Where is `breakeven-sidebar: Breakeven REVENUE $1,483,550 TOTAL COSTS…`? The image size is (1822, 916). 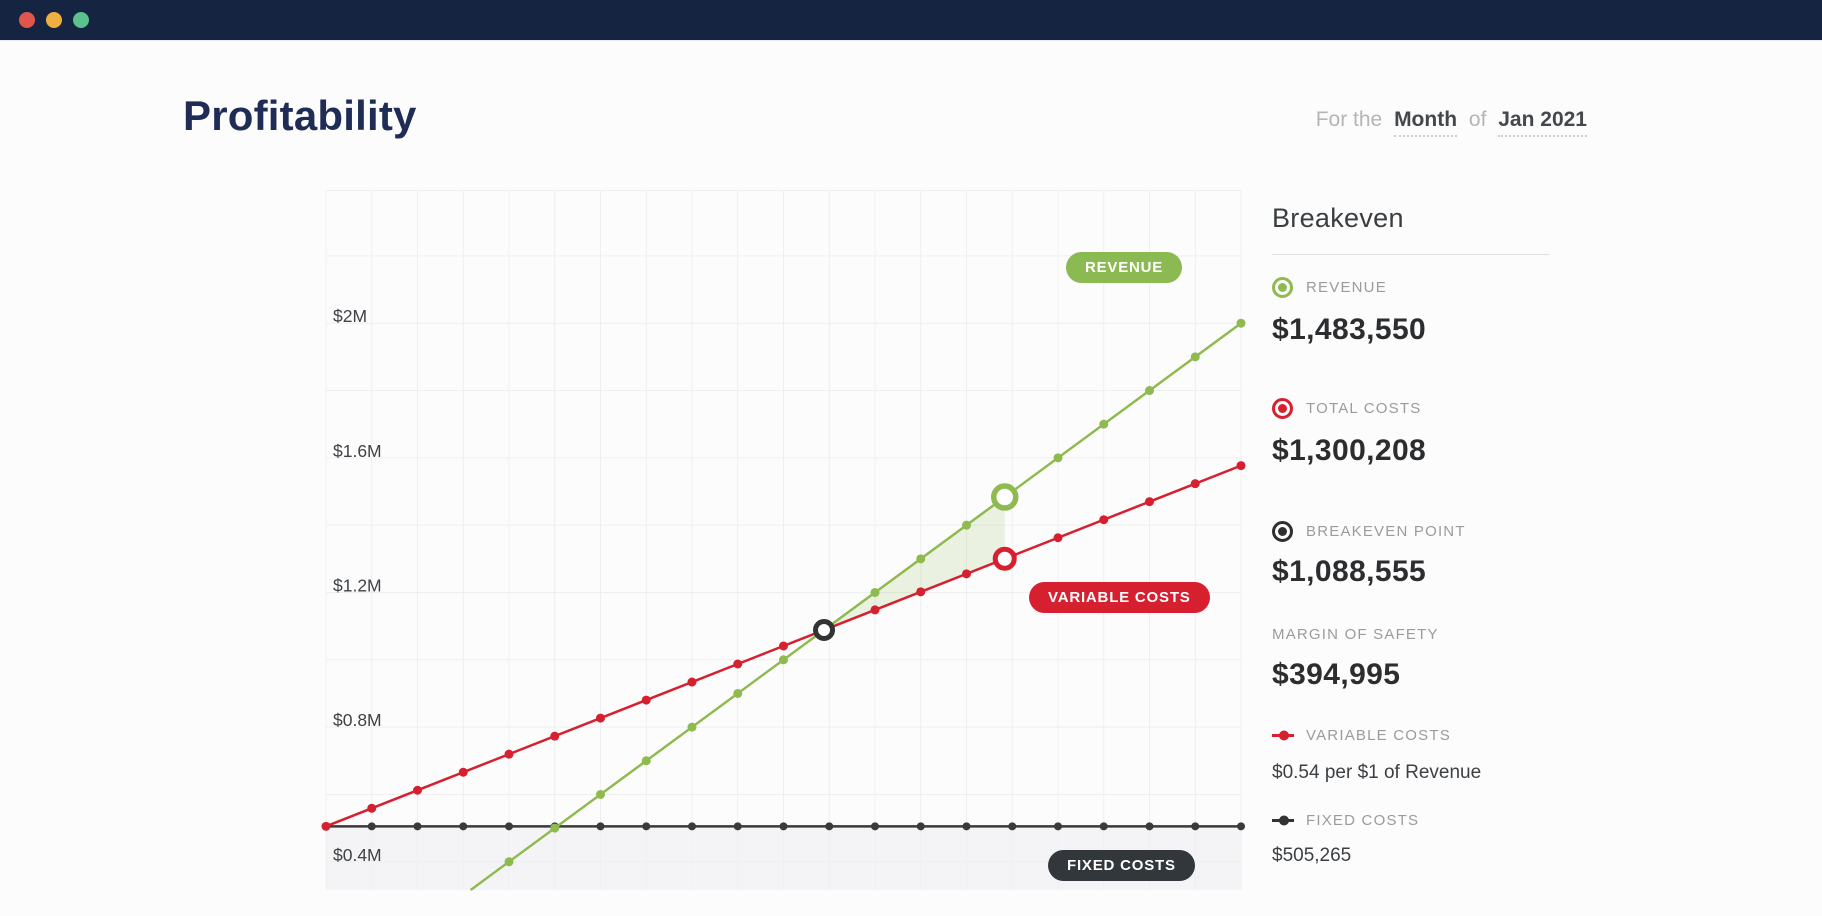 breakeven-sidebar: Breakeven REVENUE $1,483,550 TOTAL COSTS… is located at coordinates (1411, 536).